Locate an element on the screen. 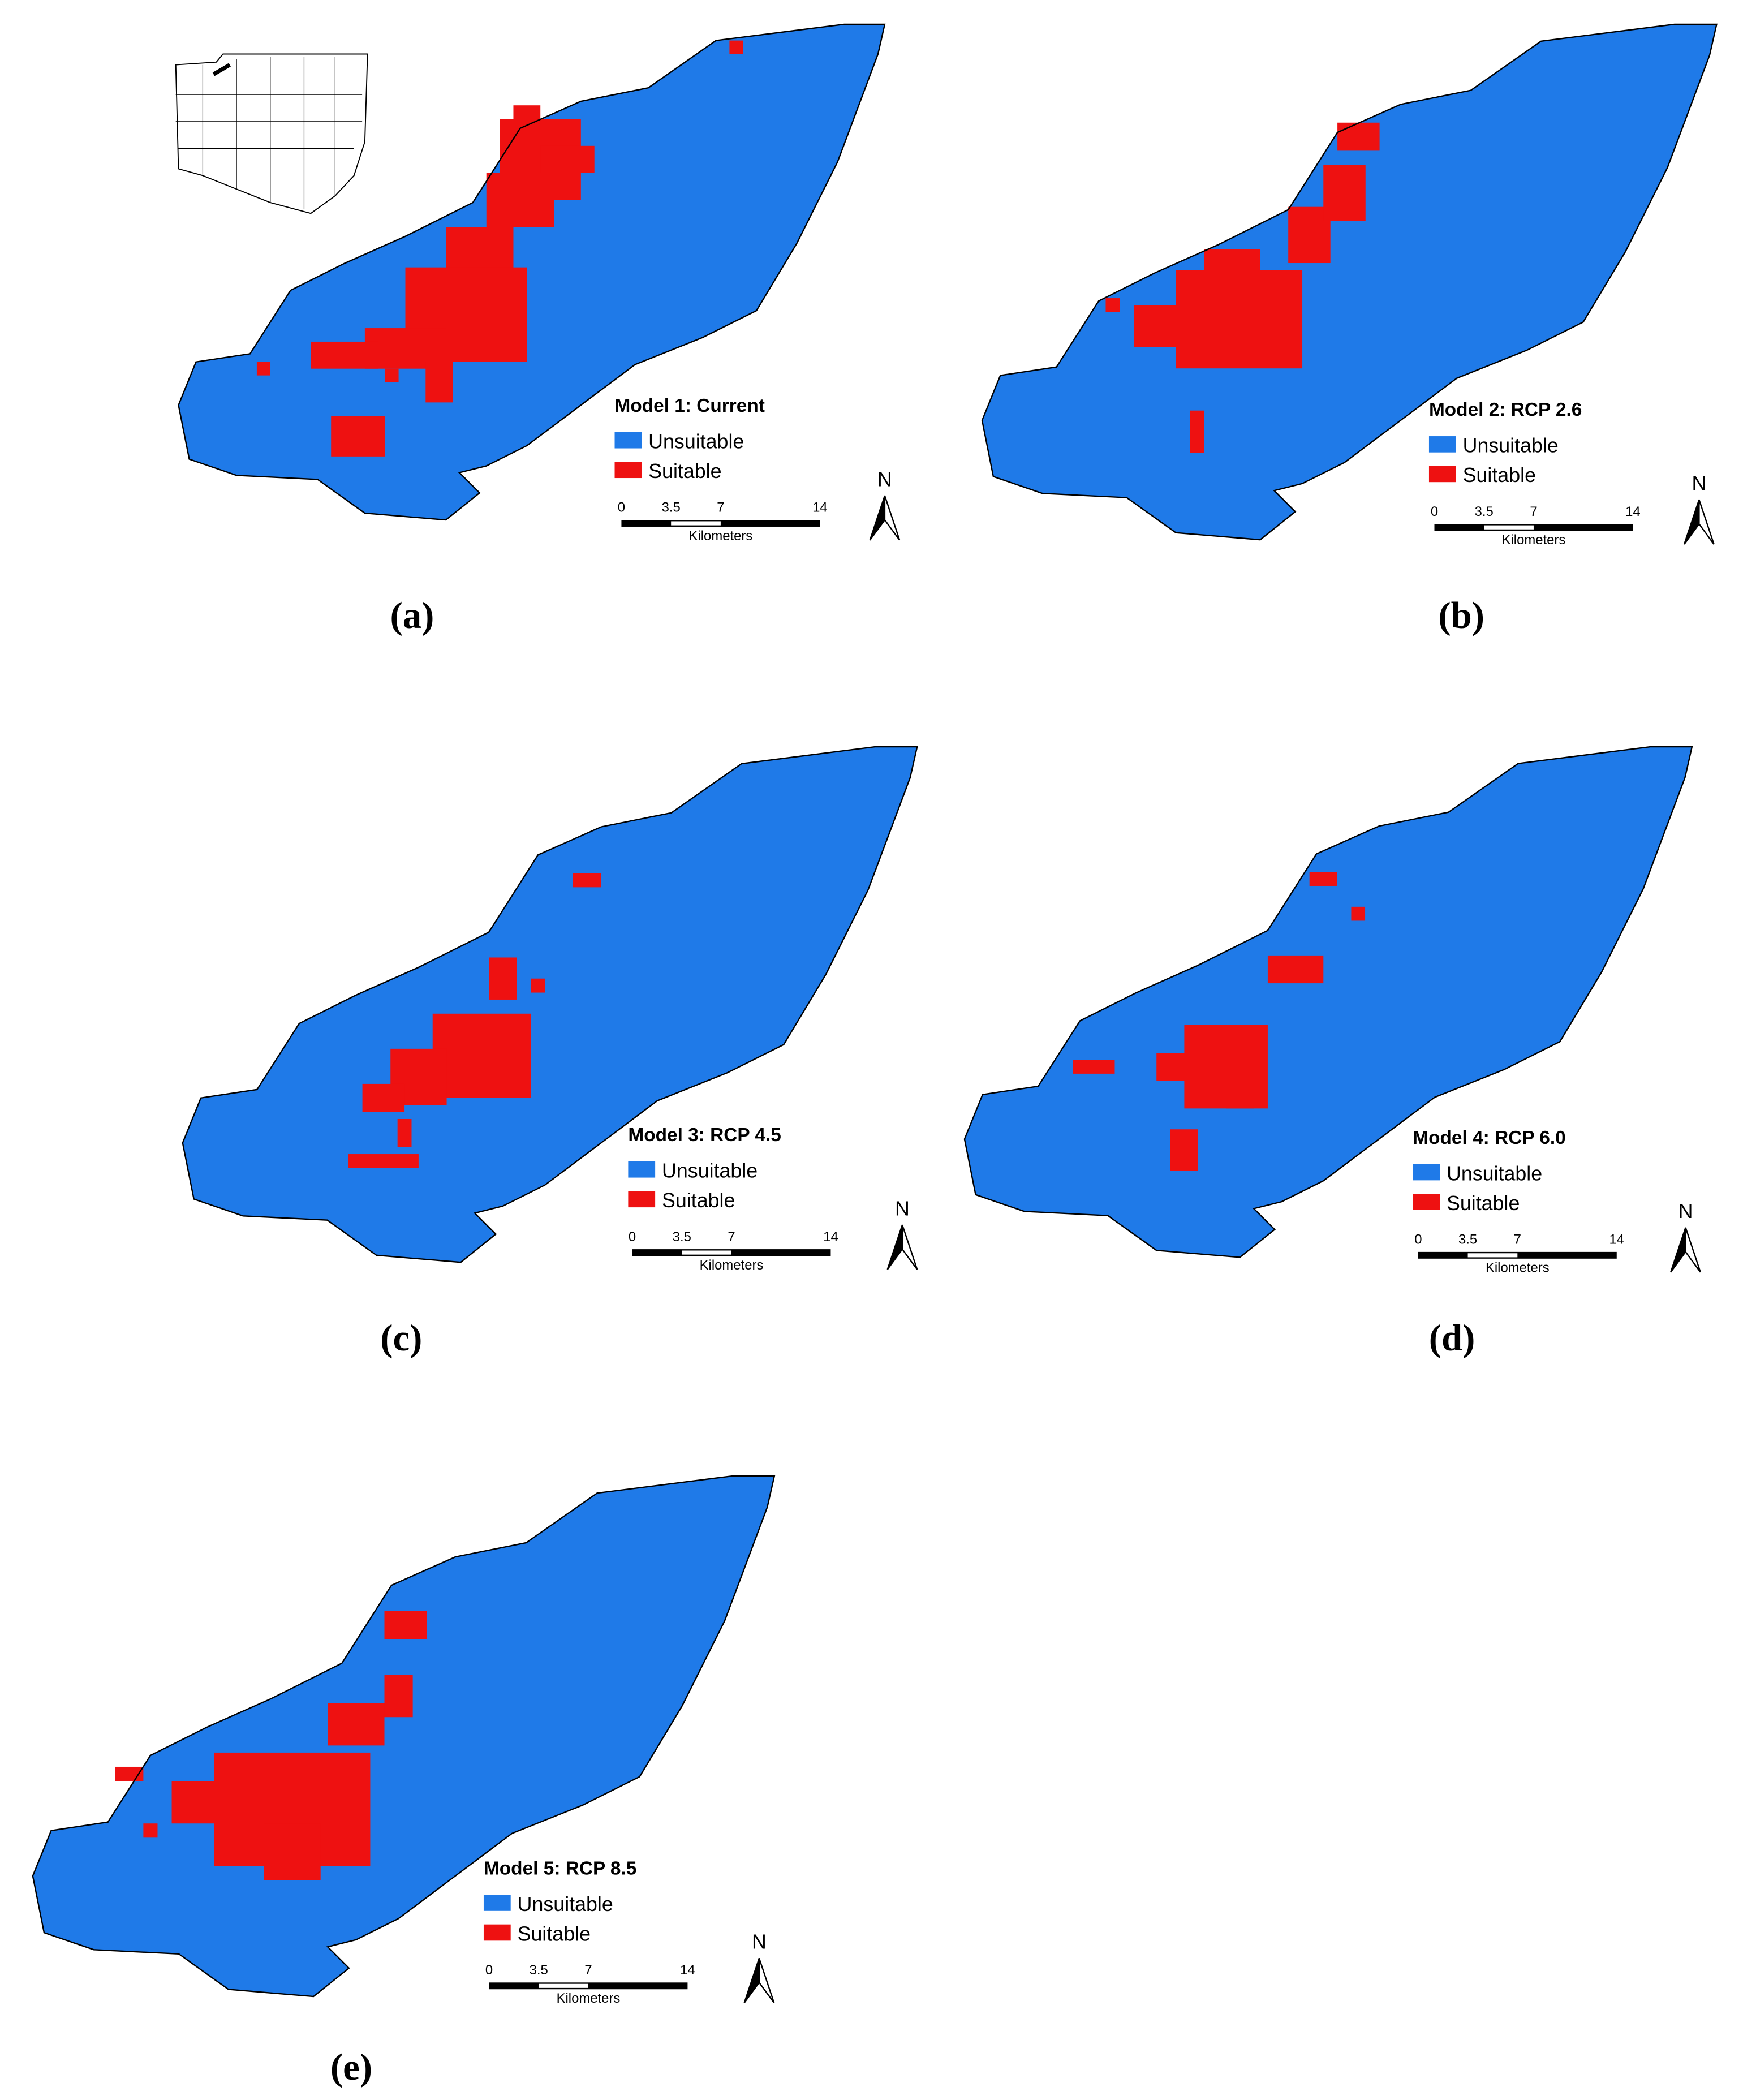  ohio-inset is located at coordinates (271, 133).